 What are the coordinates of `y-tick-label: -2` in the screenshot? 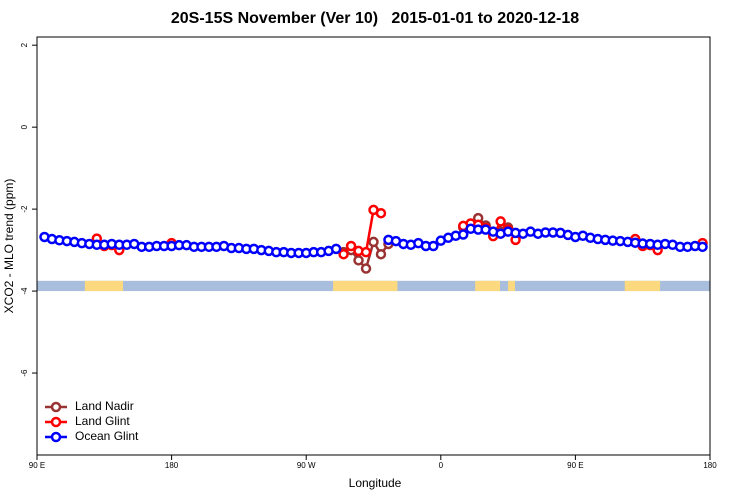 It's located at (24, 209).